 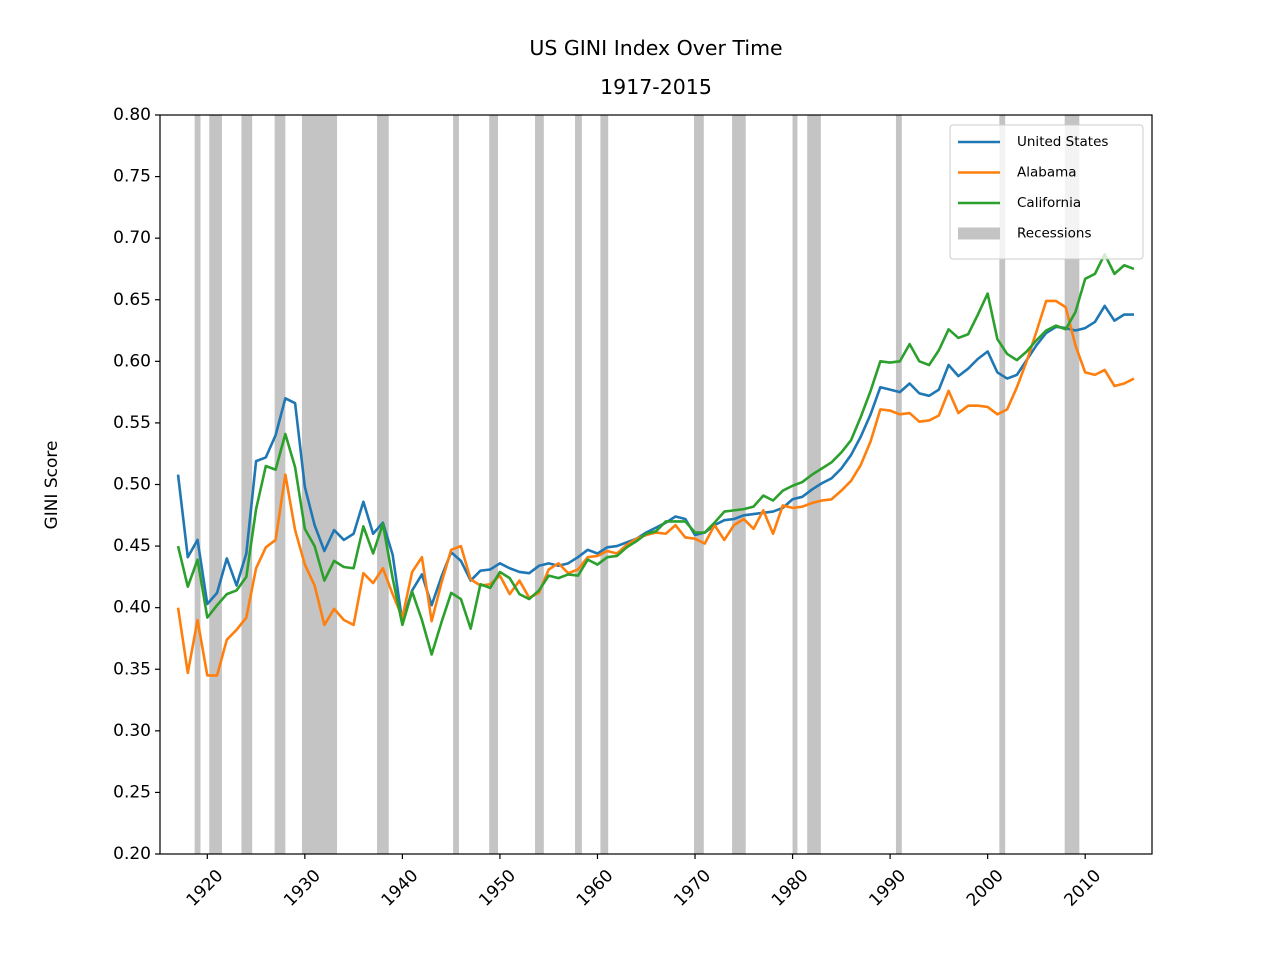 What do you see at coordinates (1047, 173) in the screenshot?
I see `legend-label: Alabama` at bounding box center [1047, 173].